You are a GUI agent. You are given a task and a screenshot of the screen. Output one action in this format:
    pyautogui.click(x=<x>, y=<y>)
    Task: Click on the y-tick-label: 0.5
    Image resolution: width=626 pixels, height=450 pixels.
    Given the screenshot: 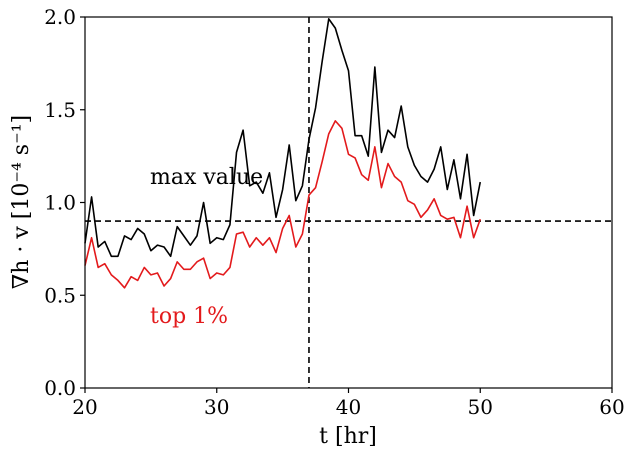 What is the action you would take?
    pyautogui.click(x=60, y=295)
    